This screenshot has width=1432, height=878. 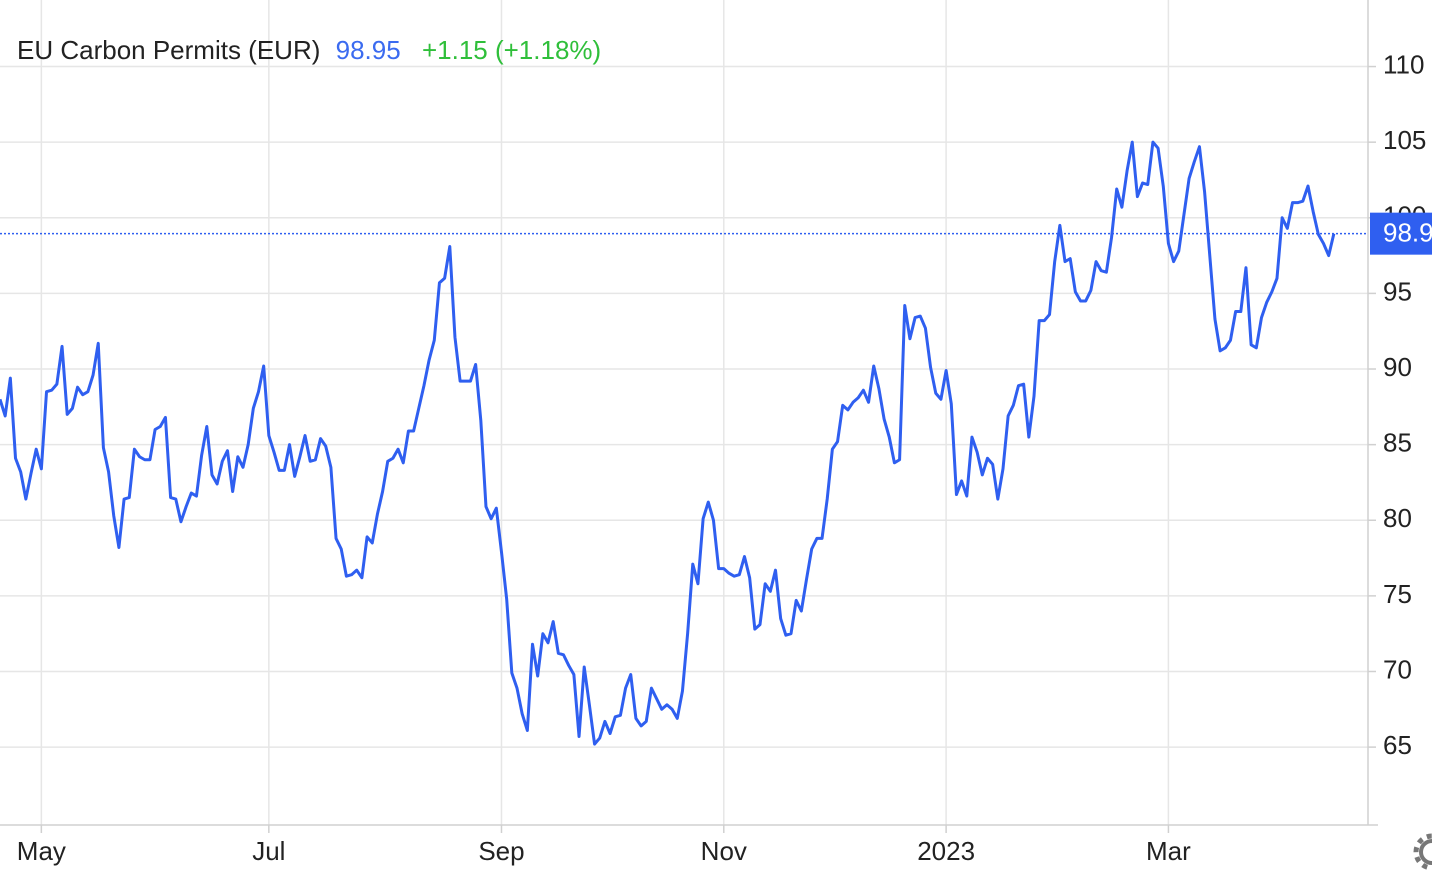 I want to click on y-tick-label: 85, so click(x=1397, y=443).